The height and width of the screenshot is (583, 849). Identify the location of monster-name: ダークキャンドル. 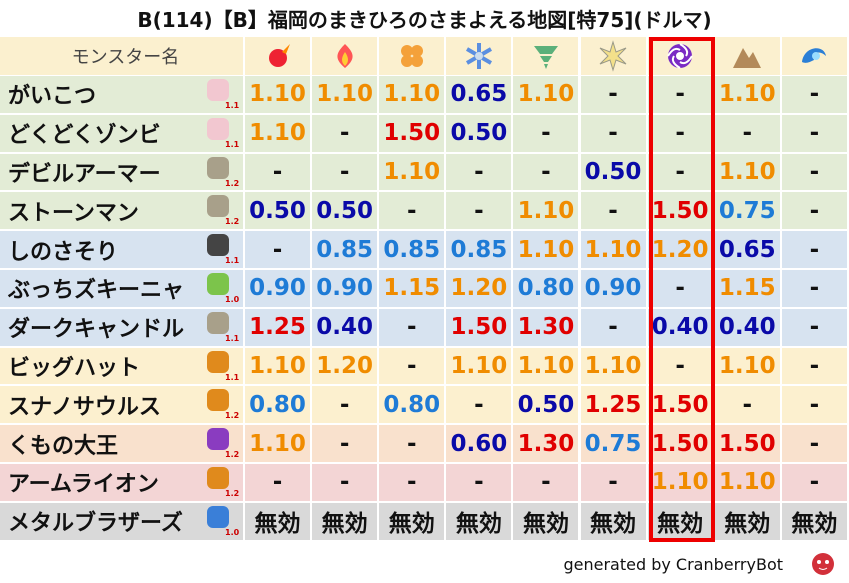
(96, 330).